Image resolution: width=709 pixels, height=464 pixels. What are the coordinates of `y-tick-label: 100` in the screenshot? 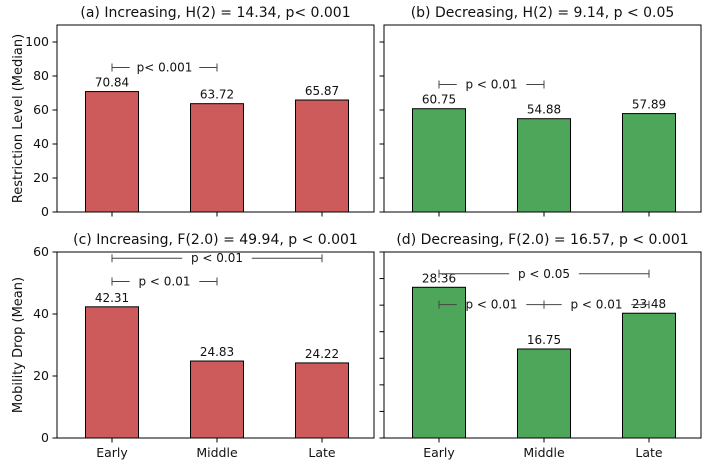 It's located at (37, 41).